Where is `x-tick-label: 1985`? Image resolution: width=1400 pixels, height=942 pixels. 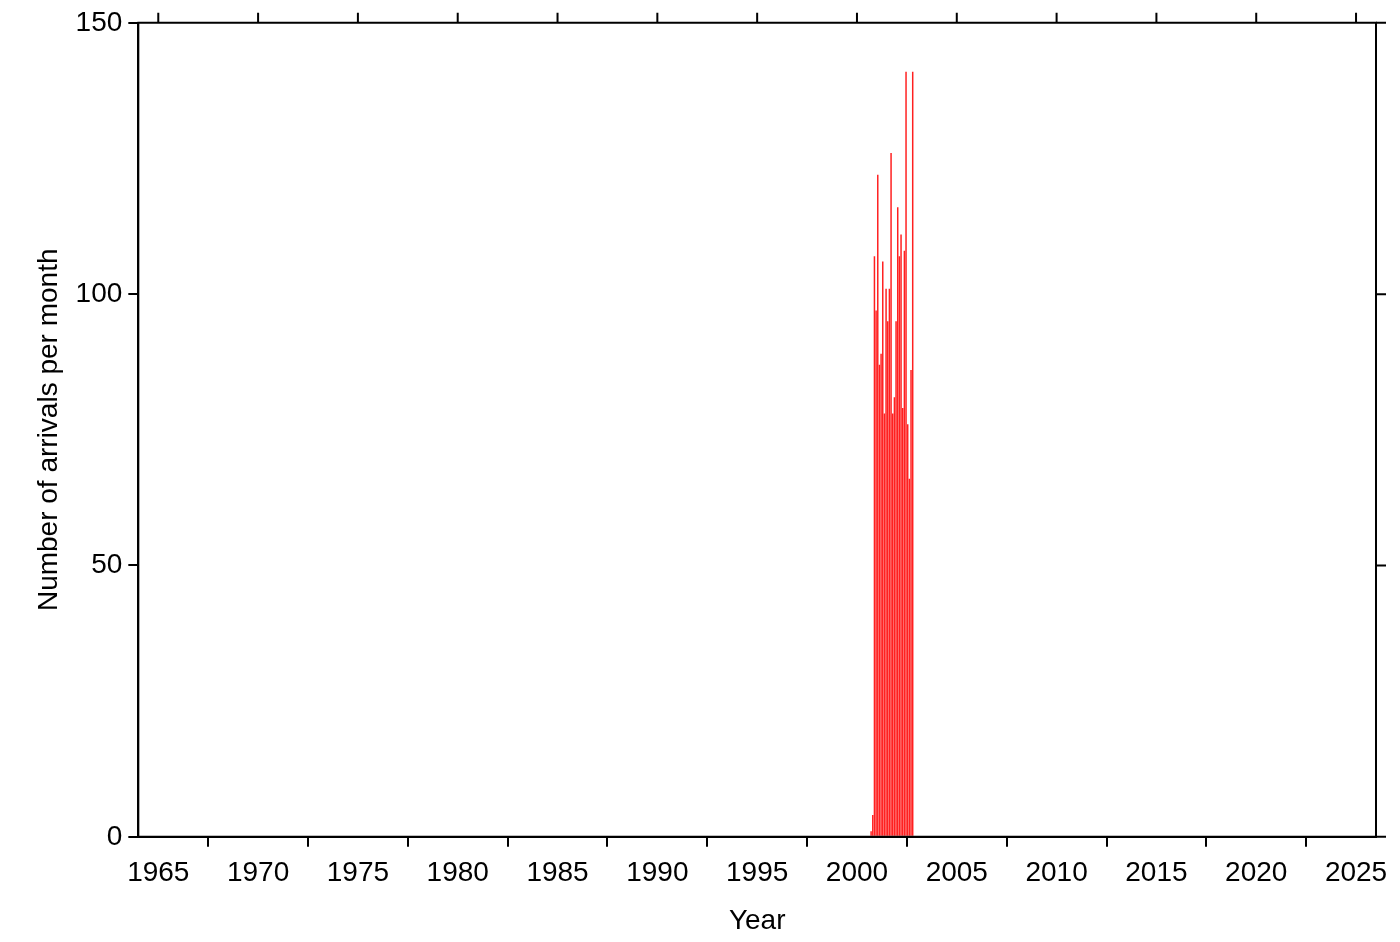 x-tick-label: 1985 is located at coordinates (557, 872).